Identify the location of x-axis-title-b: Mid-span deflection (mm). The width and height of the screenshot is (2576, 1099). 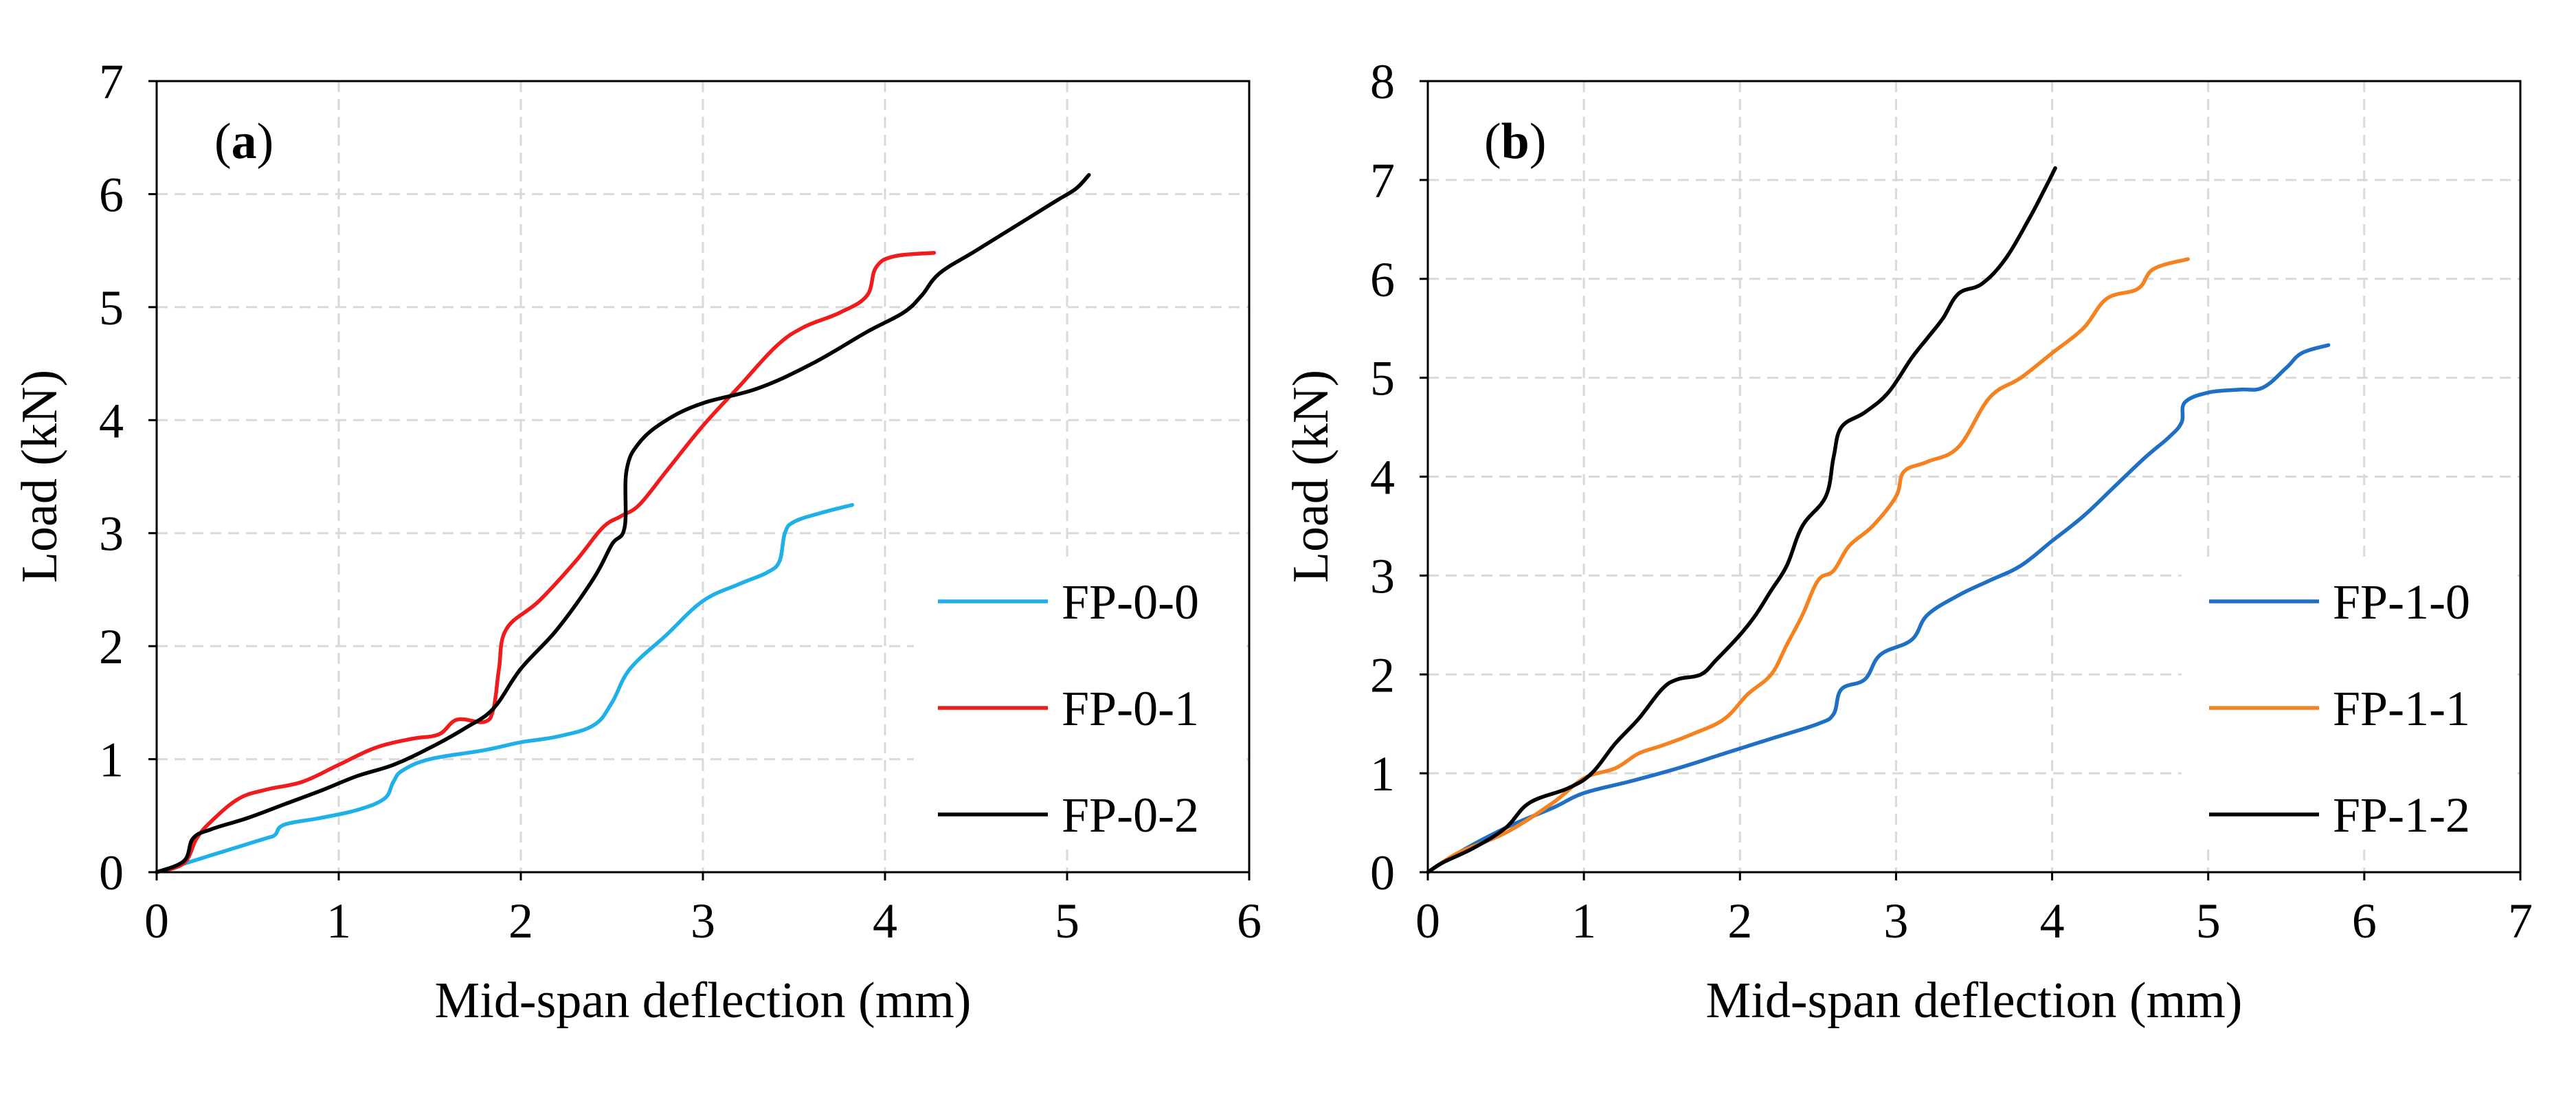
(1974, 1001).